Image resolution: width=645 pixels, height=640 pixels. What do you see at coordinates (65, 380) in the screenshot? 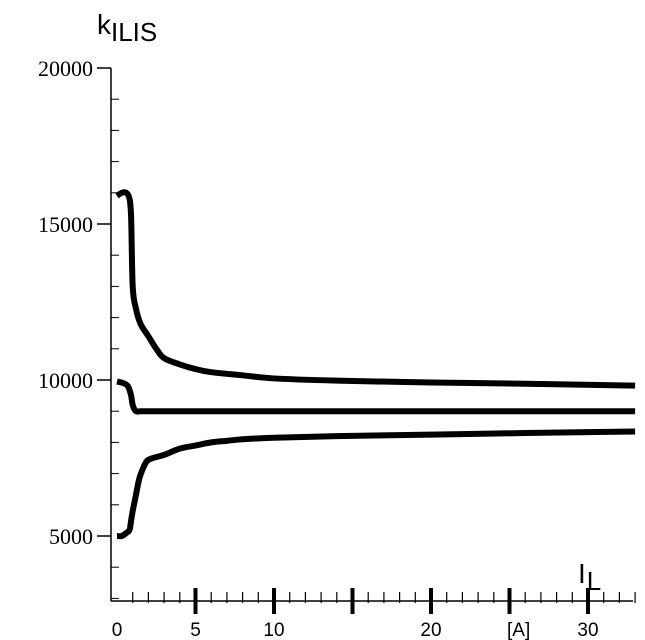
I see `y-tick-label: 10000` at bounding box center [65, 380].